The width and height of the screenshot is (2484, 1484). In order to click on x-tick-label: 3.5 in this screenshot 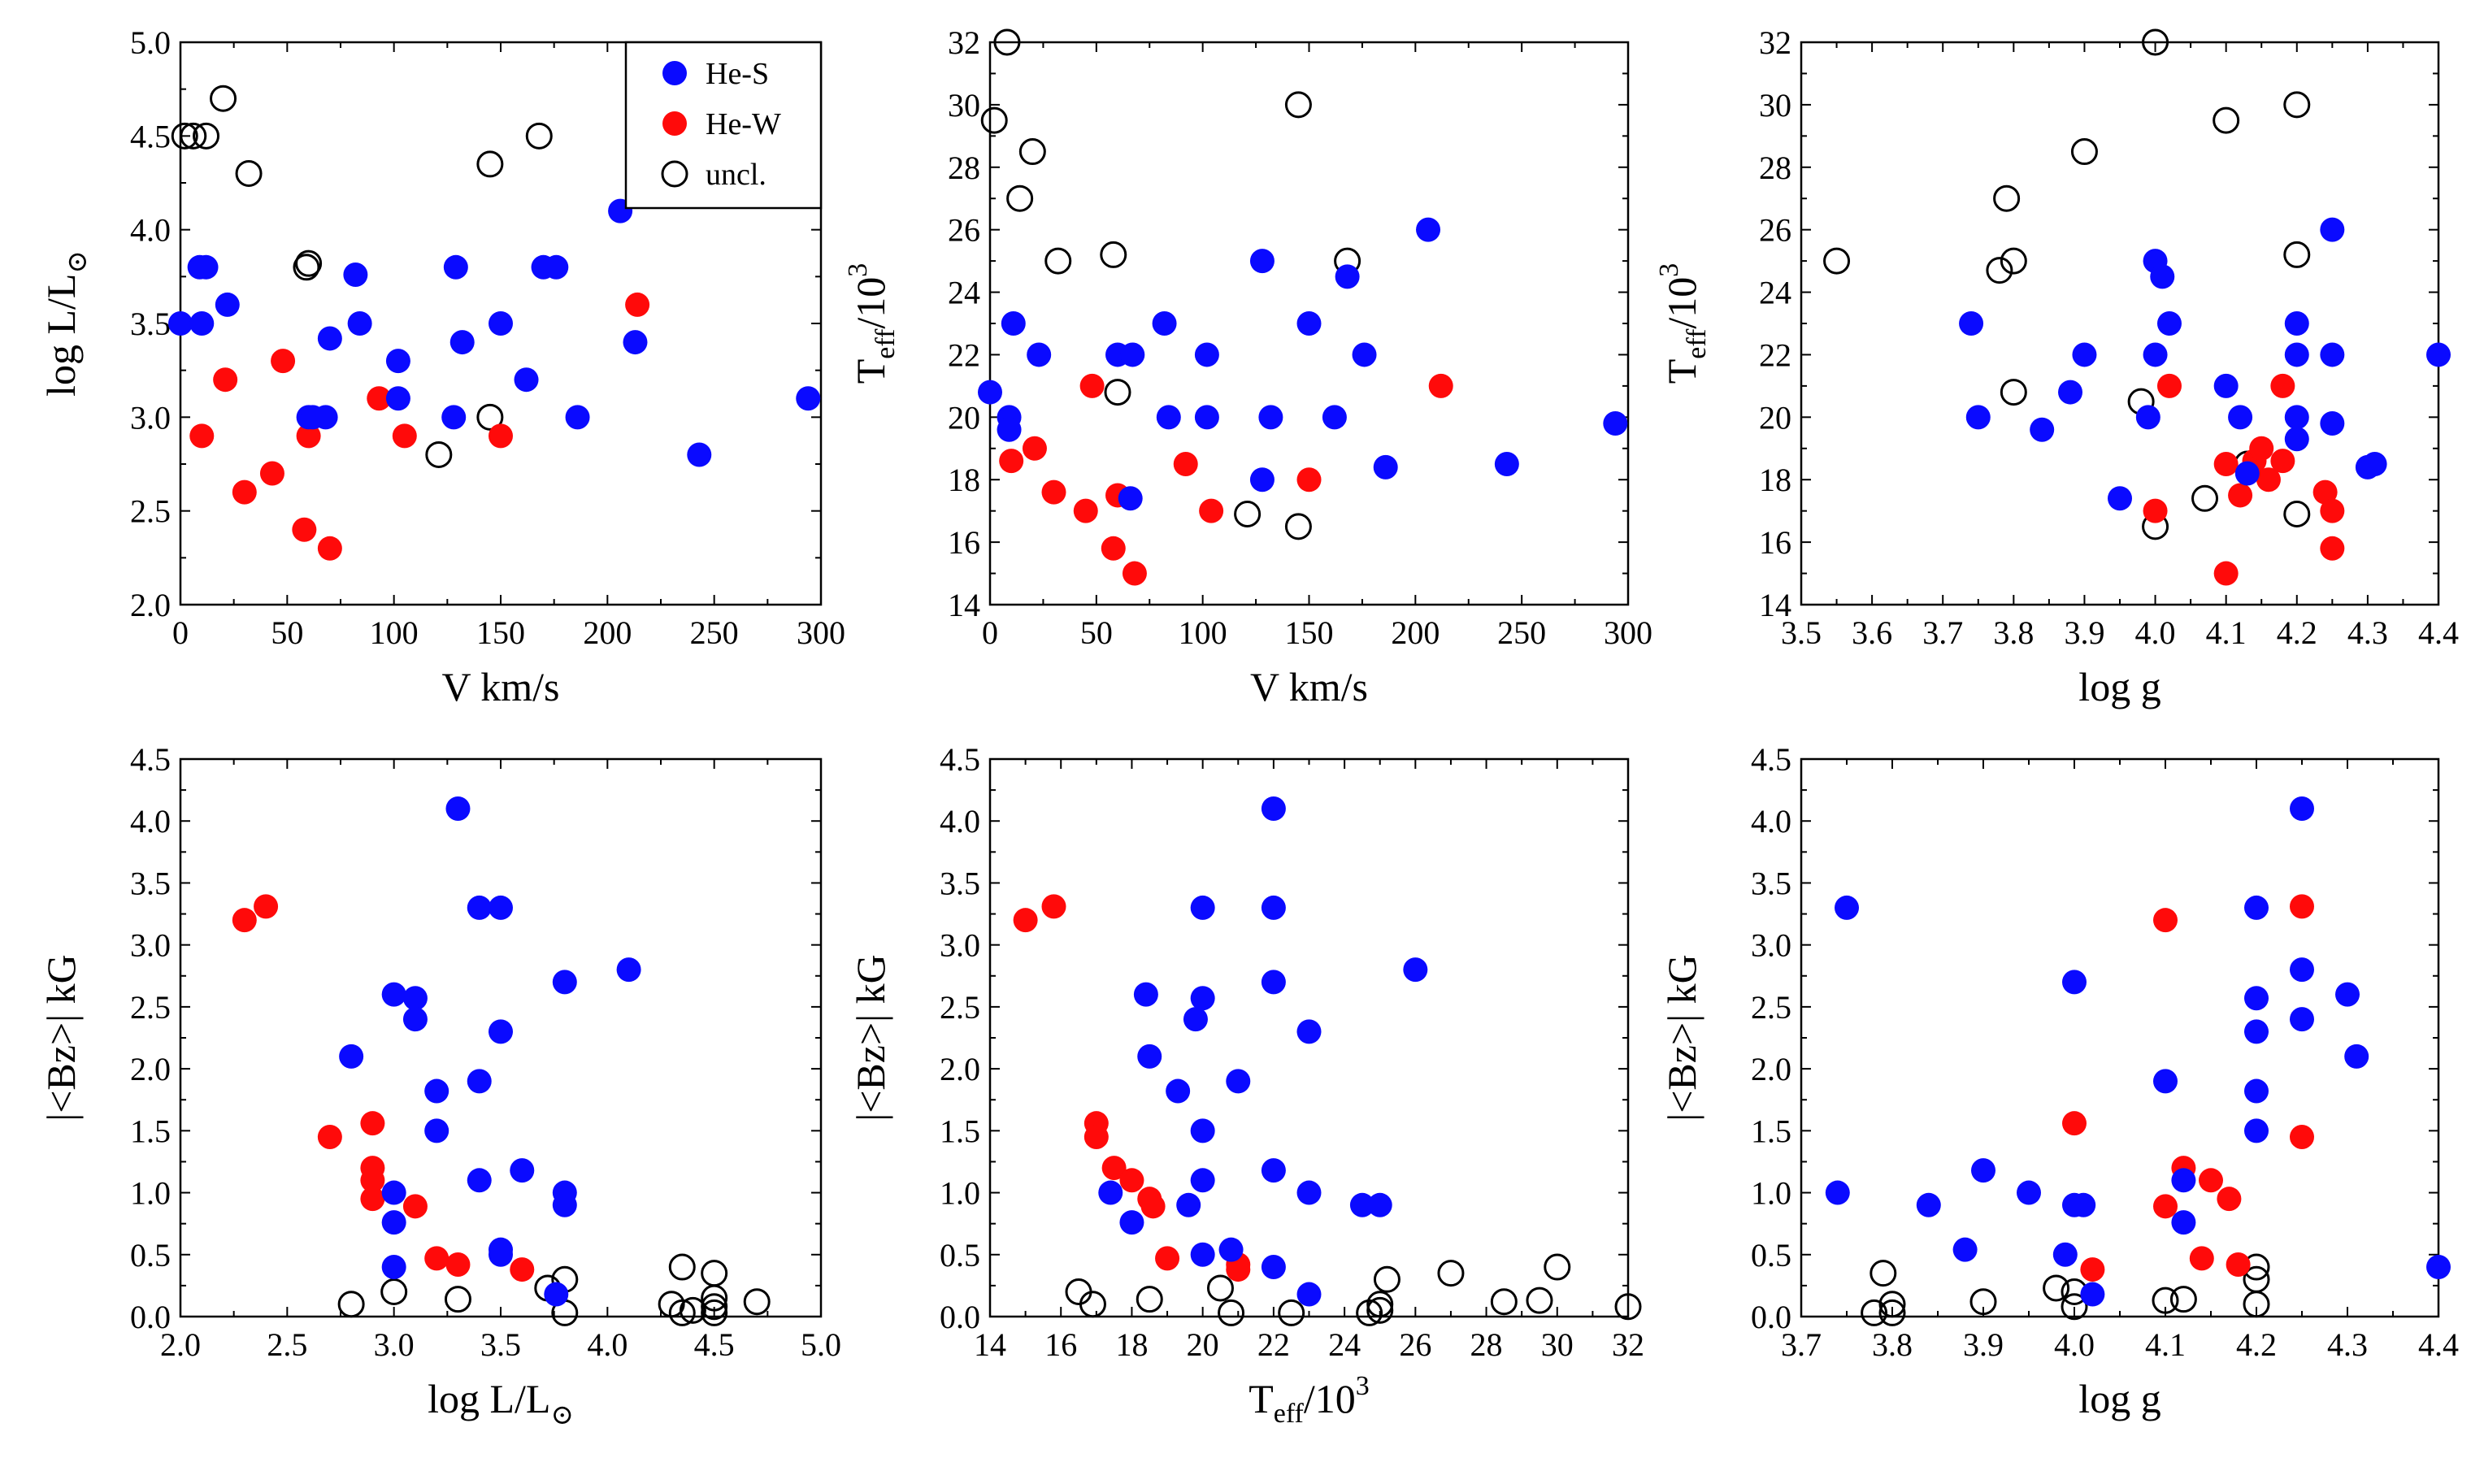, I will do `click(500, 1344)`.